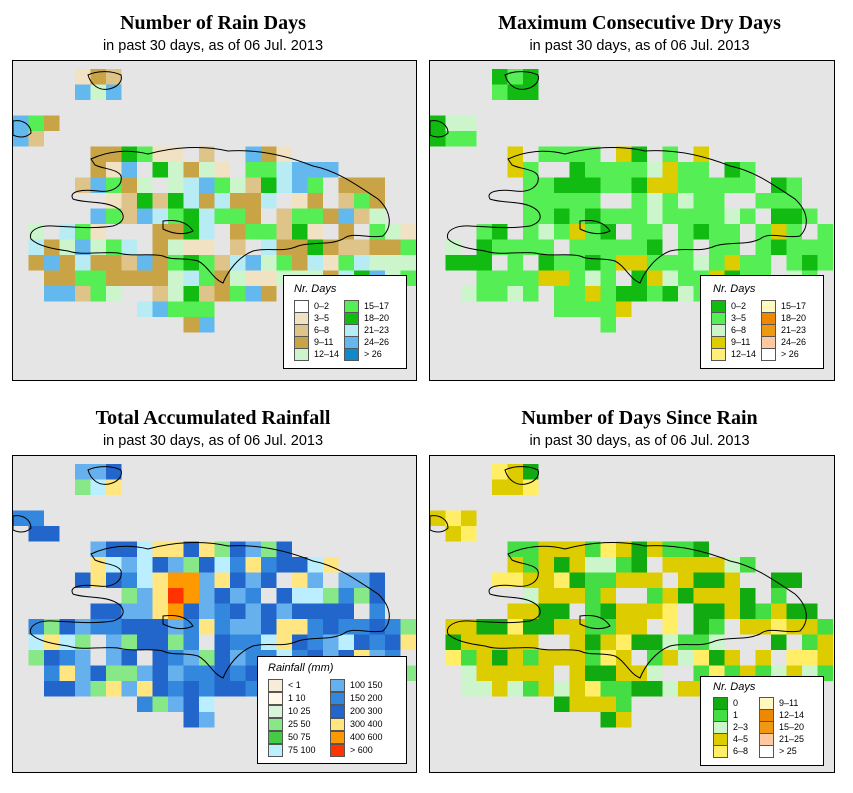  Describe the element at coordinates (736, 715) in the screenshot. I see `legend-label: 1` at that location.